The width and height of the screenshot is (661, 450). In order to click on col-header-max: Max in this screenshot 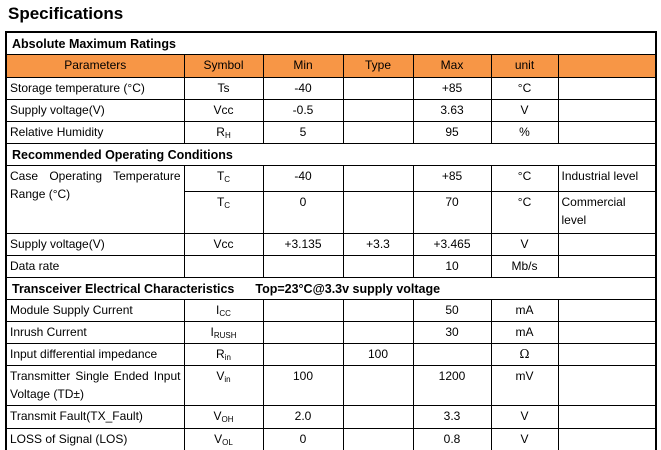, I will do `click(452, 66)`.